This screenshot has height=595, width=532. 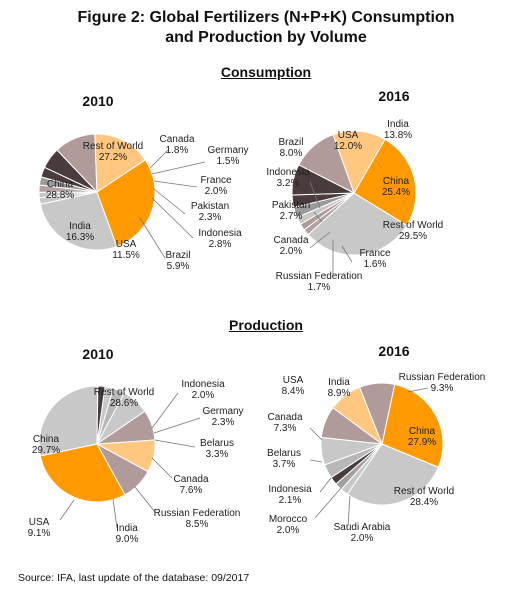 I want to click on data-label-france: France 1.6%, so click(x=375, y=259).